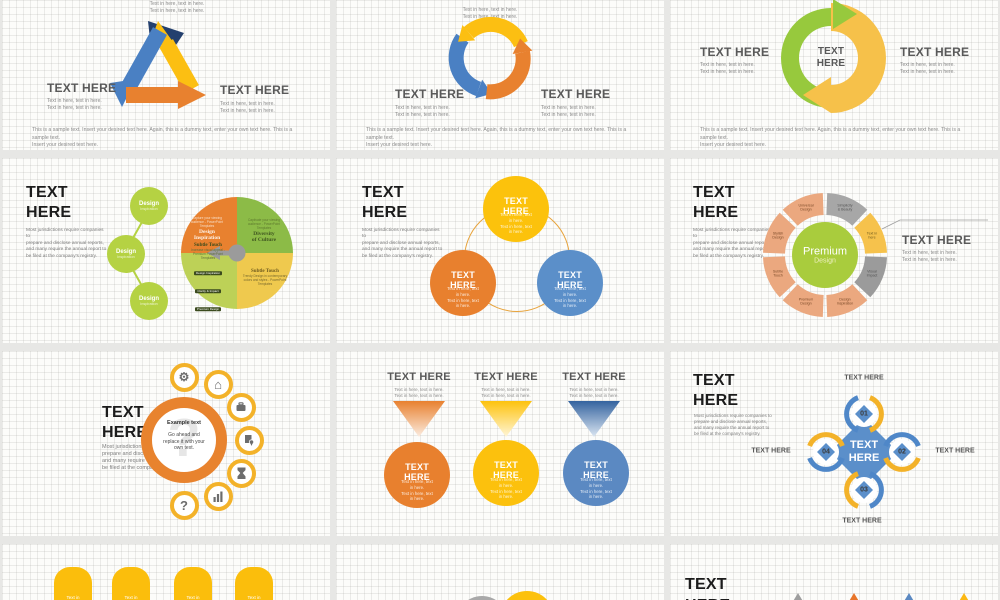 This screenshot has width=1000, height=600. Describe the element at coordinates (241, 473) in the screenshot. I see `hourglass-icon-dot` at that location.